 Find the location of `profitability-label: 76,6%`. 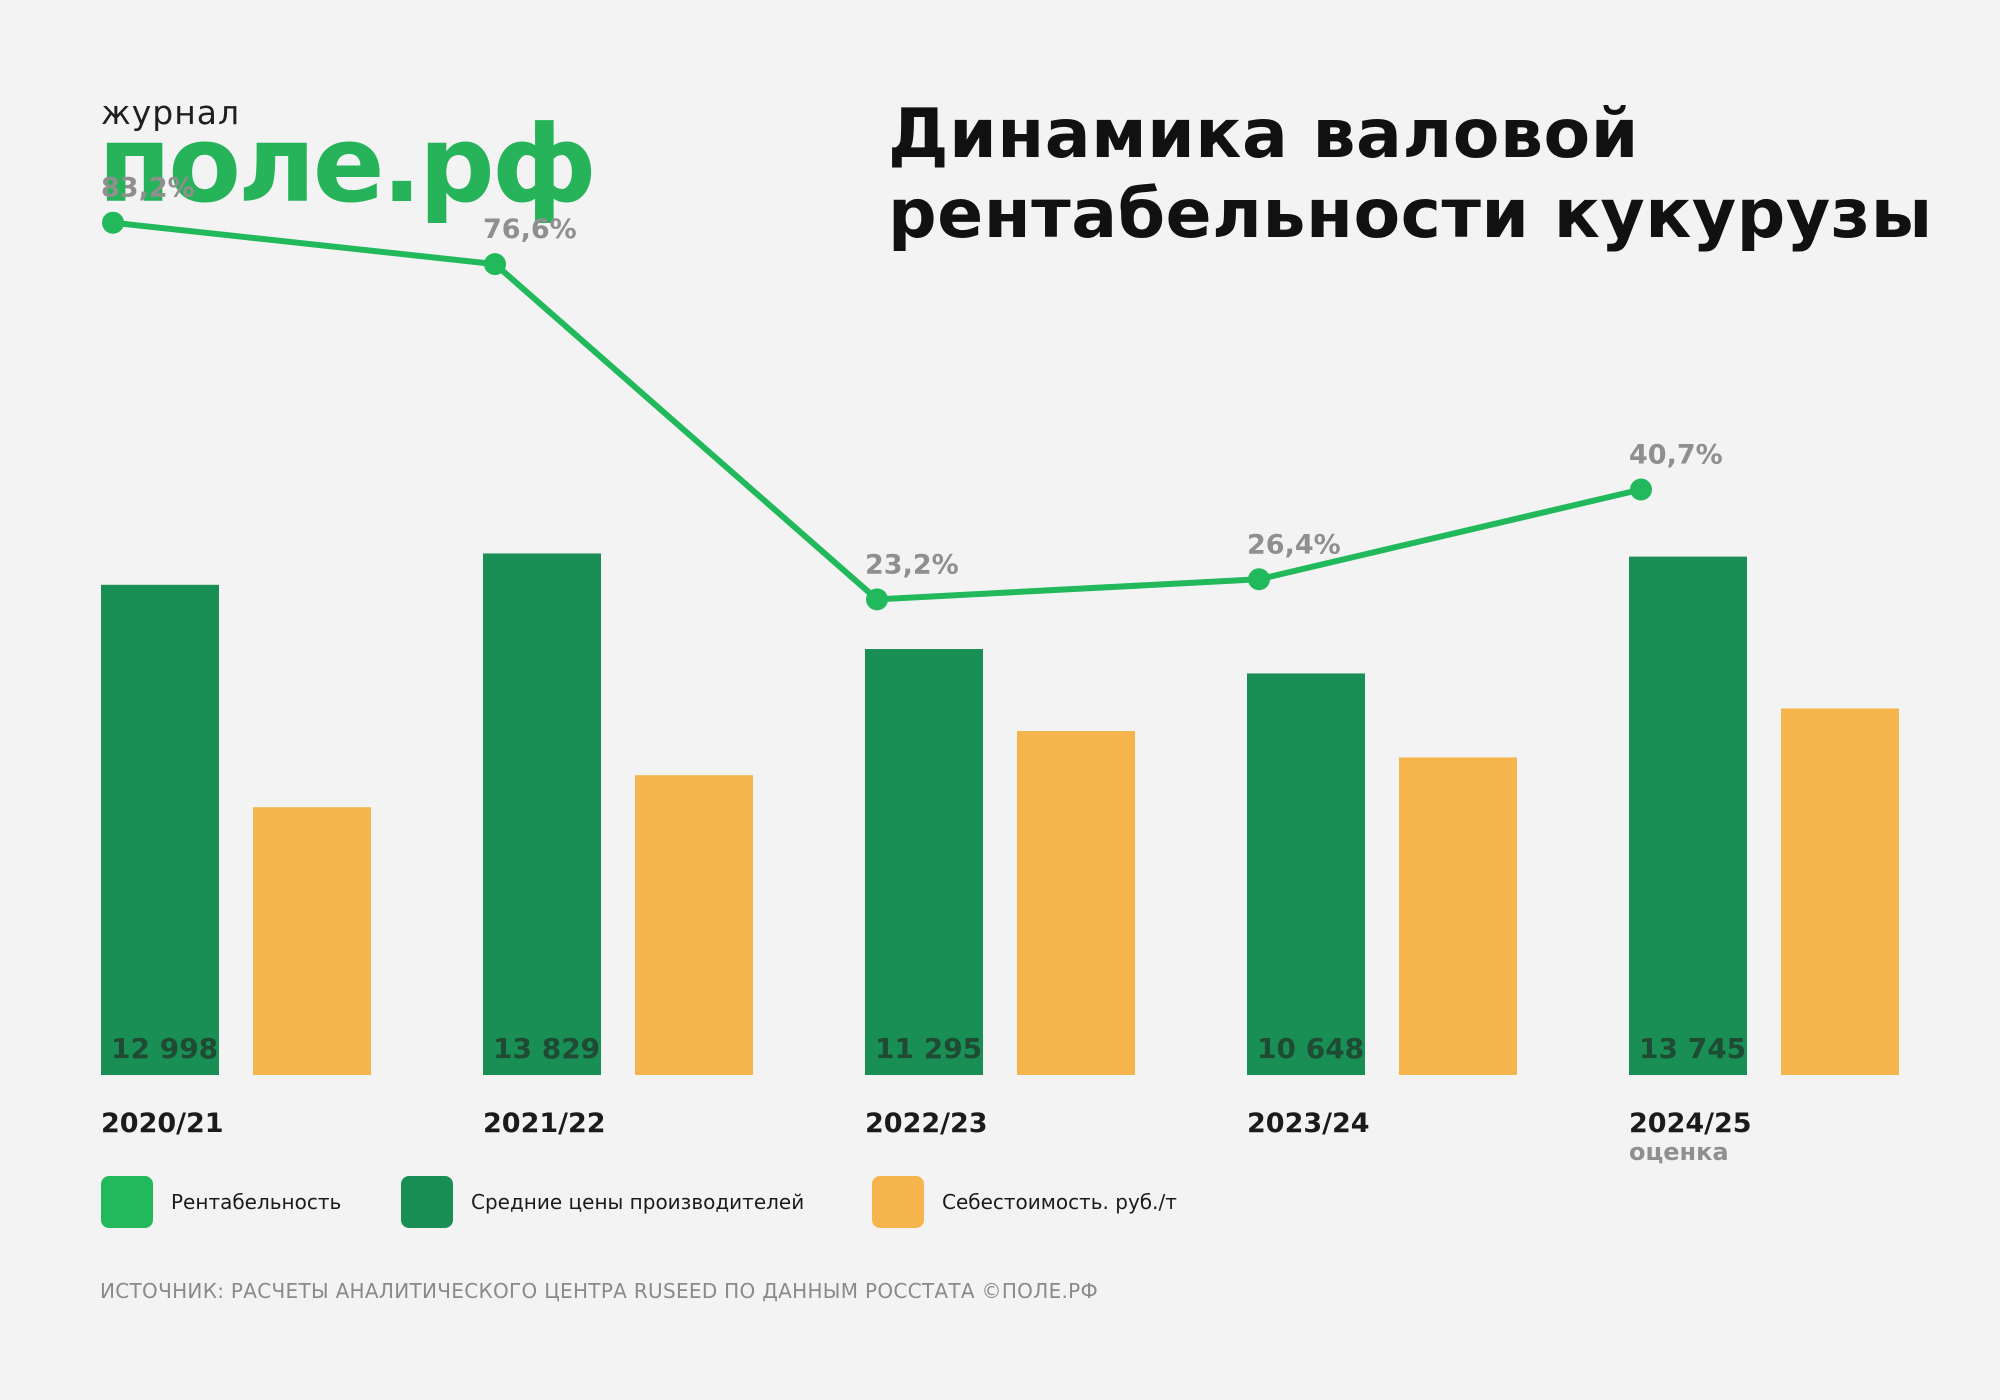

profitability-label: 76,6% is located at coordinates (530, 229).